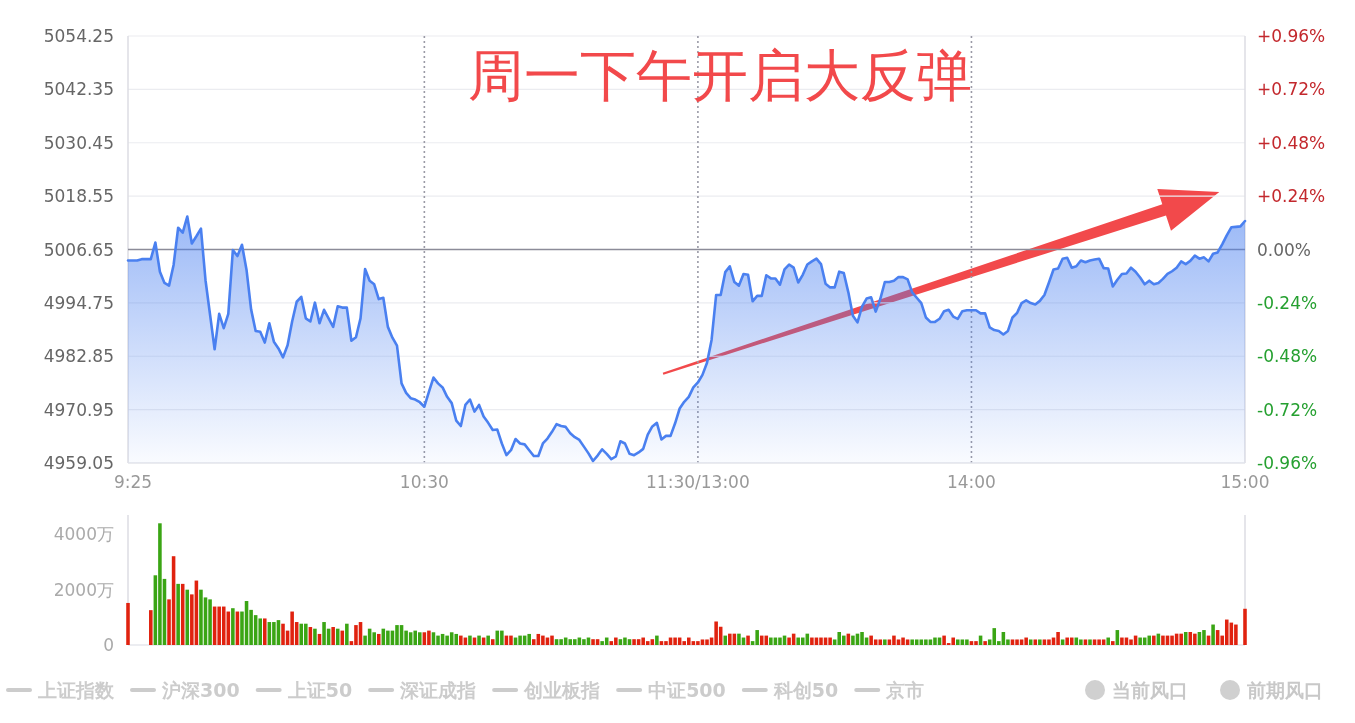 This screenshot has height=723, width=1355. Describe the element at coordinates (133, 482) in the screenshot. I see `x-tick-label: 9:25` at that location.